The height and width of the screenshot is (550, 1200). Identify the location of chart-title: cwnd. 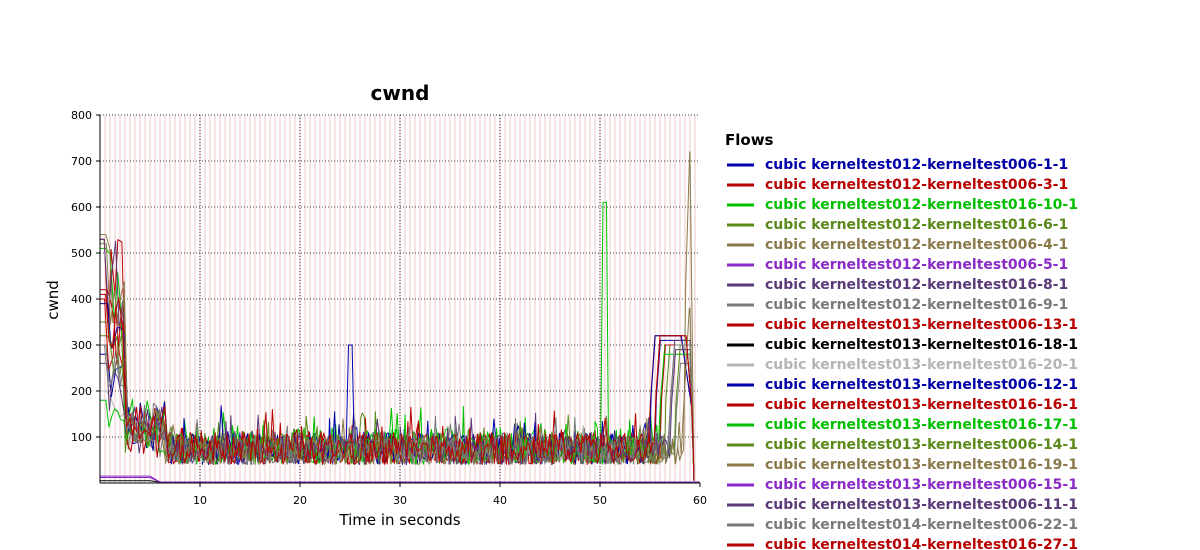
(400, 93).